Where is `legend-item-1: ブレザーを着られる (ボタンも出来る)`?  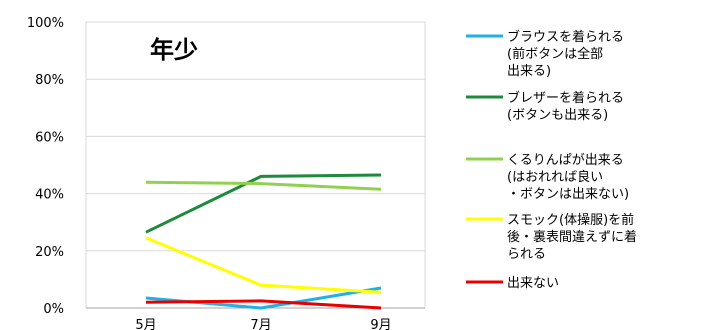 legend-item-1: ブレザーを着られる (ボタンも出来る) is located at coordinates (545, 106).